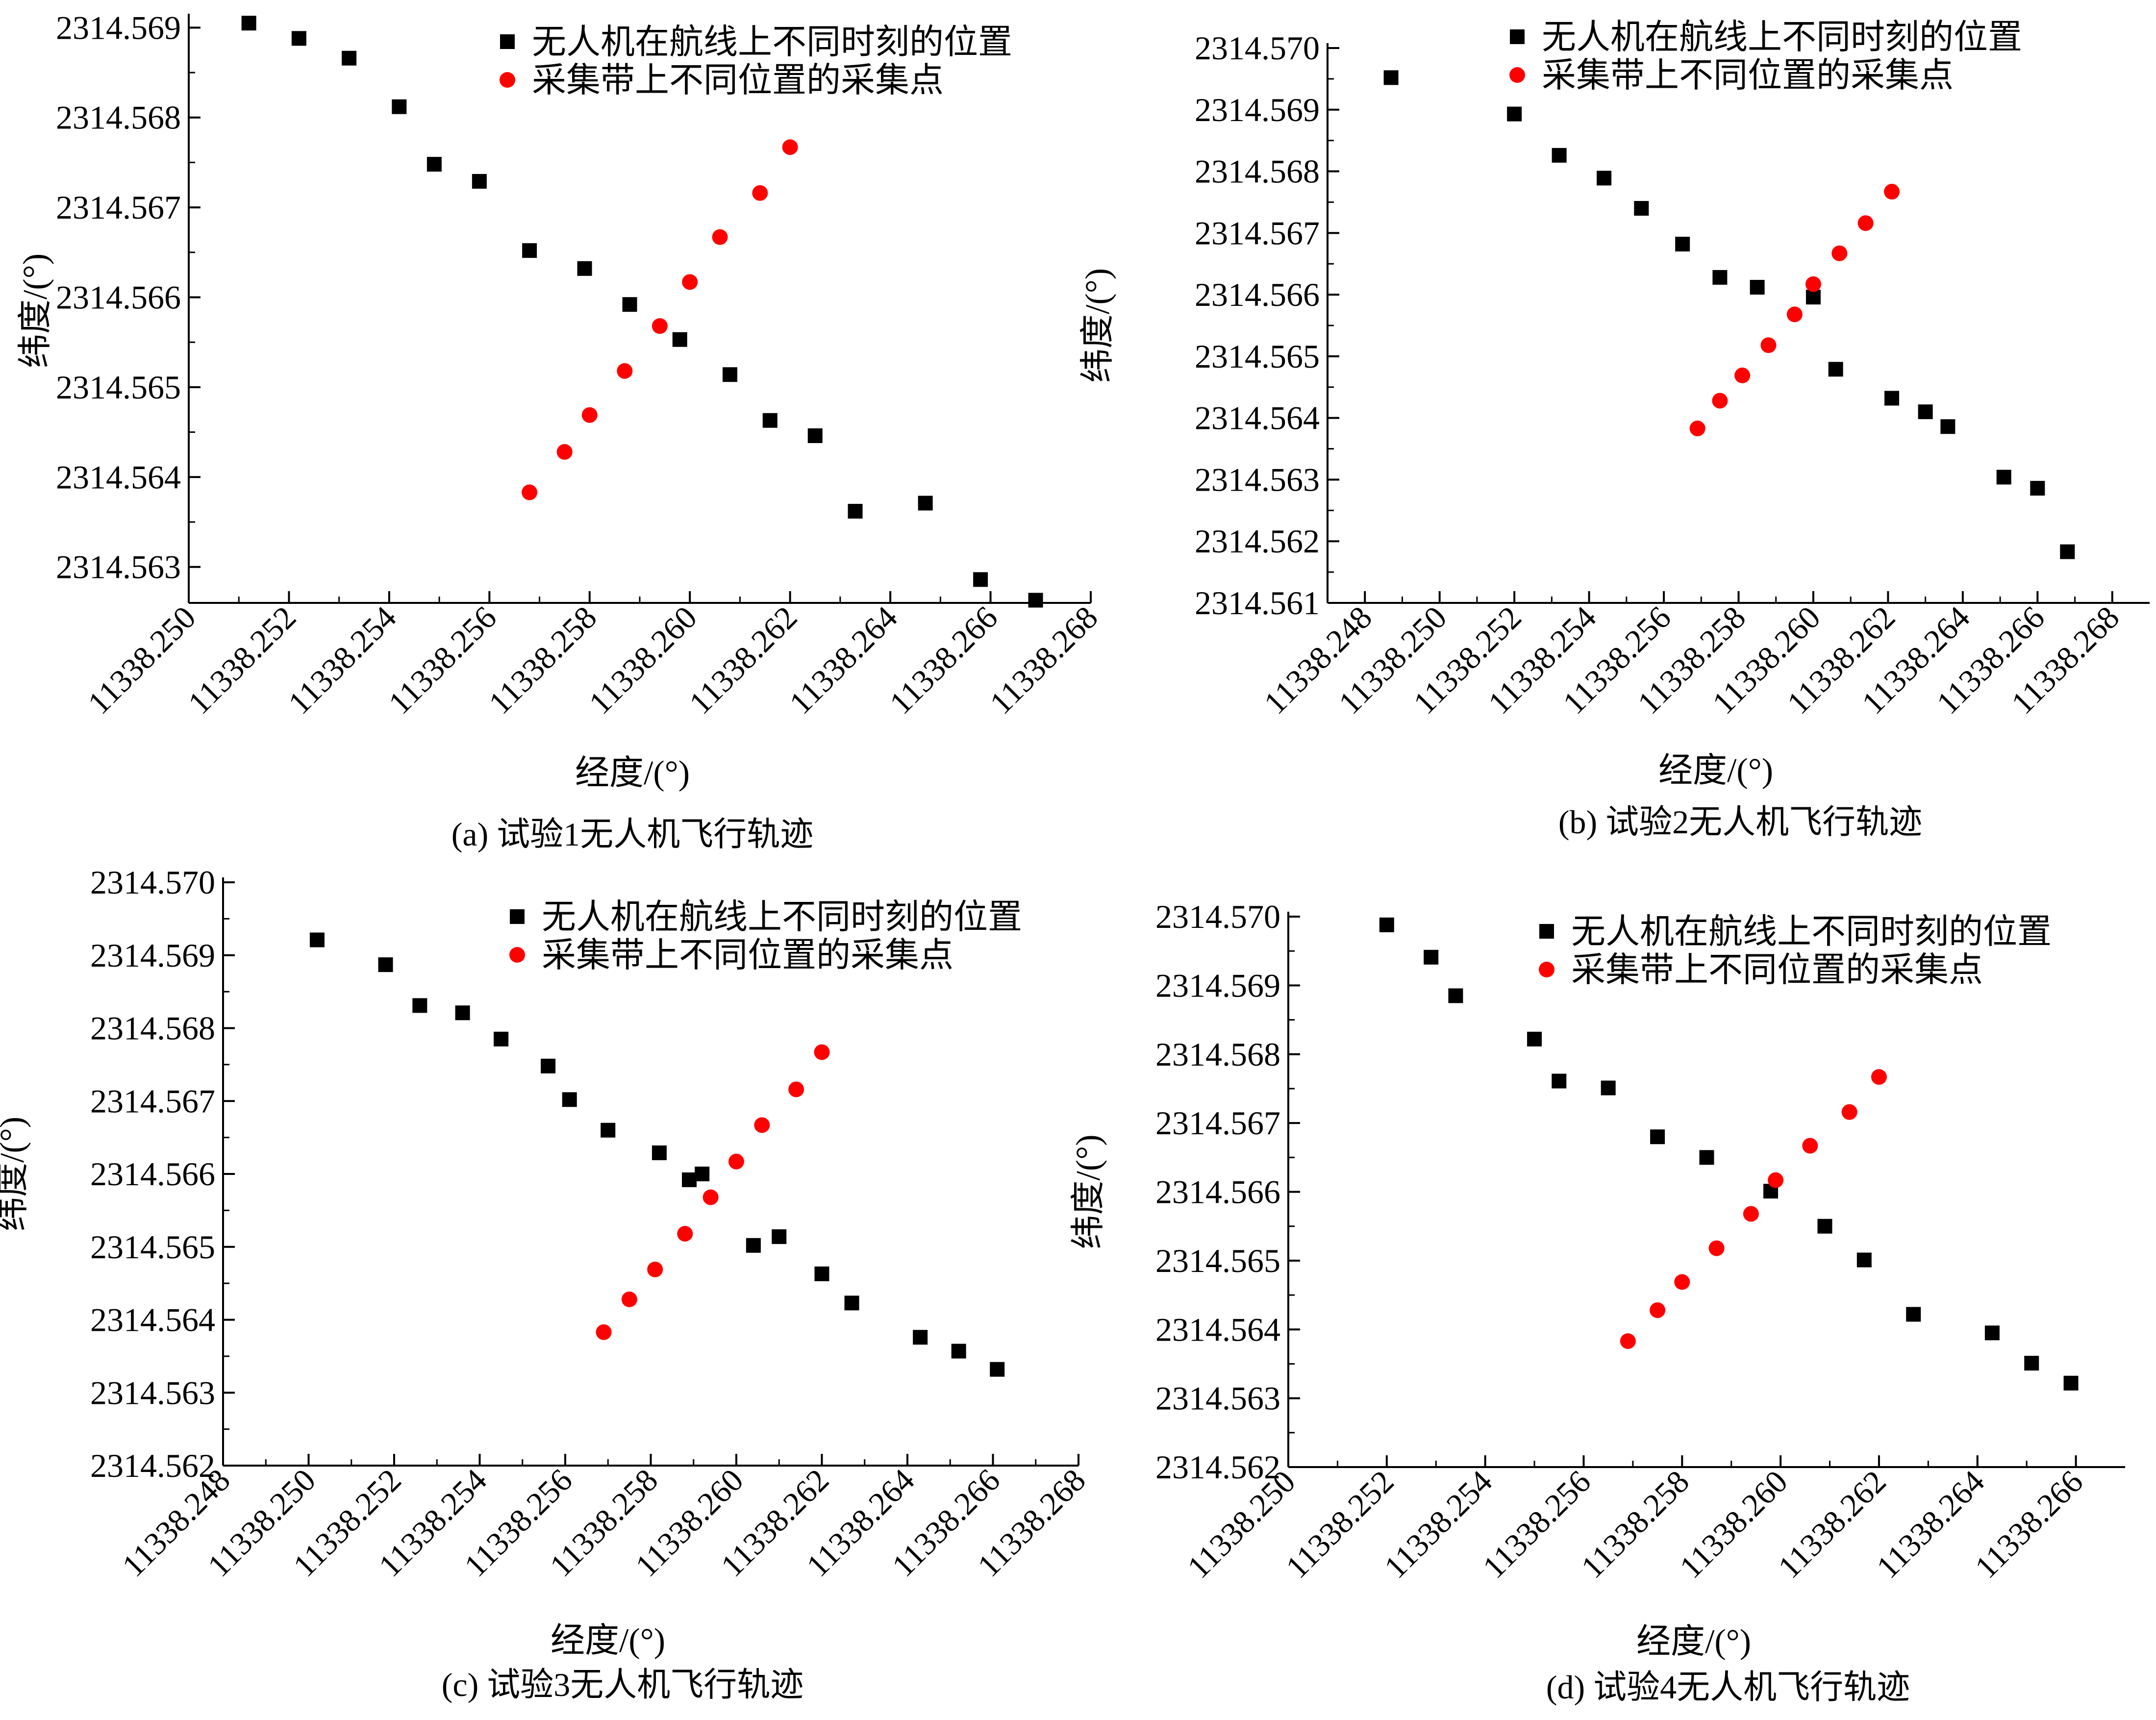  Describe the element at coordinates (622, 1685) in the screenshot. I see `panel-caption: (c) 试验3无人机飞行轨迹` at that location.